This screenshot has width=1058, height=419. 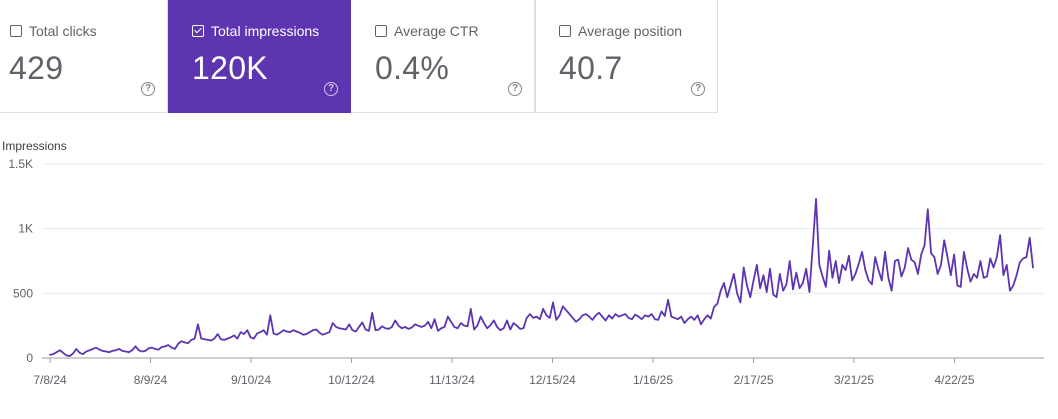 What do you see at coordinates (552, 380) in the screenshot?
I see `x-tick-label: 12/15/24` at bounding box center [552, 380].